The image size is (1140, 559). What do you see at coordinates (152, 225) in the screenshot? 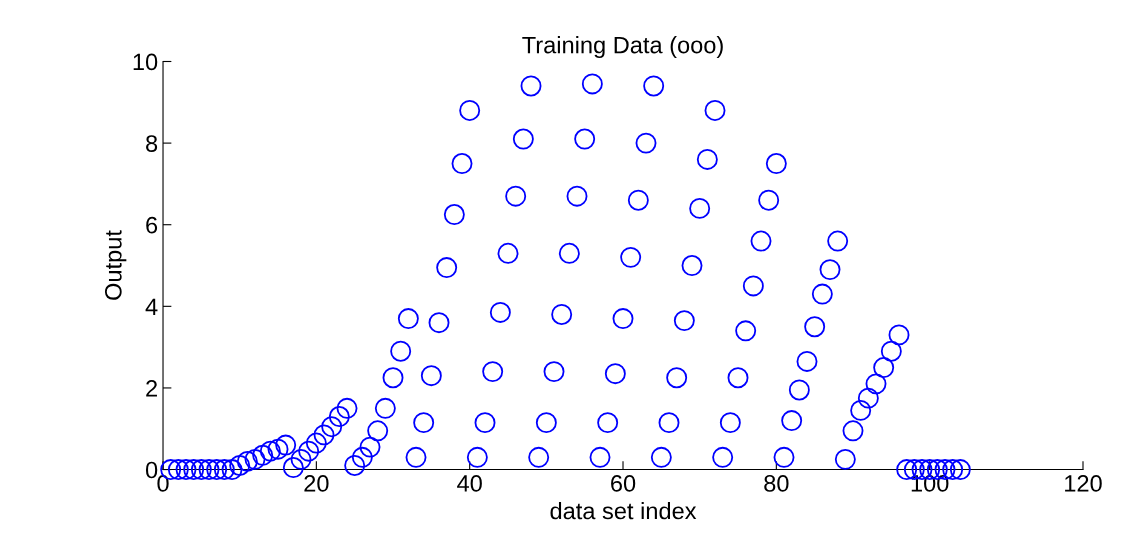
I see `y-tick-label: 6` at bounding box center [152, 225].